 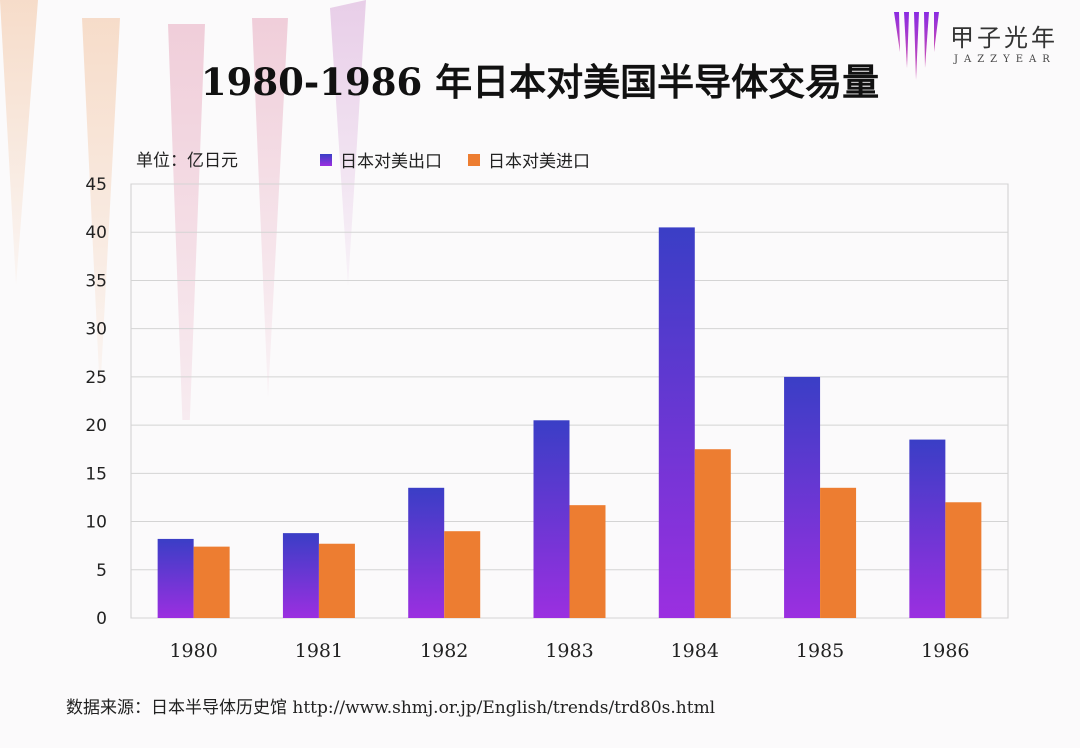 I want to click on chart-title: 1980-1986 年日本对美国半导体交易量, so click(x=540, y=82).